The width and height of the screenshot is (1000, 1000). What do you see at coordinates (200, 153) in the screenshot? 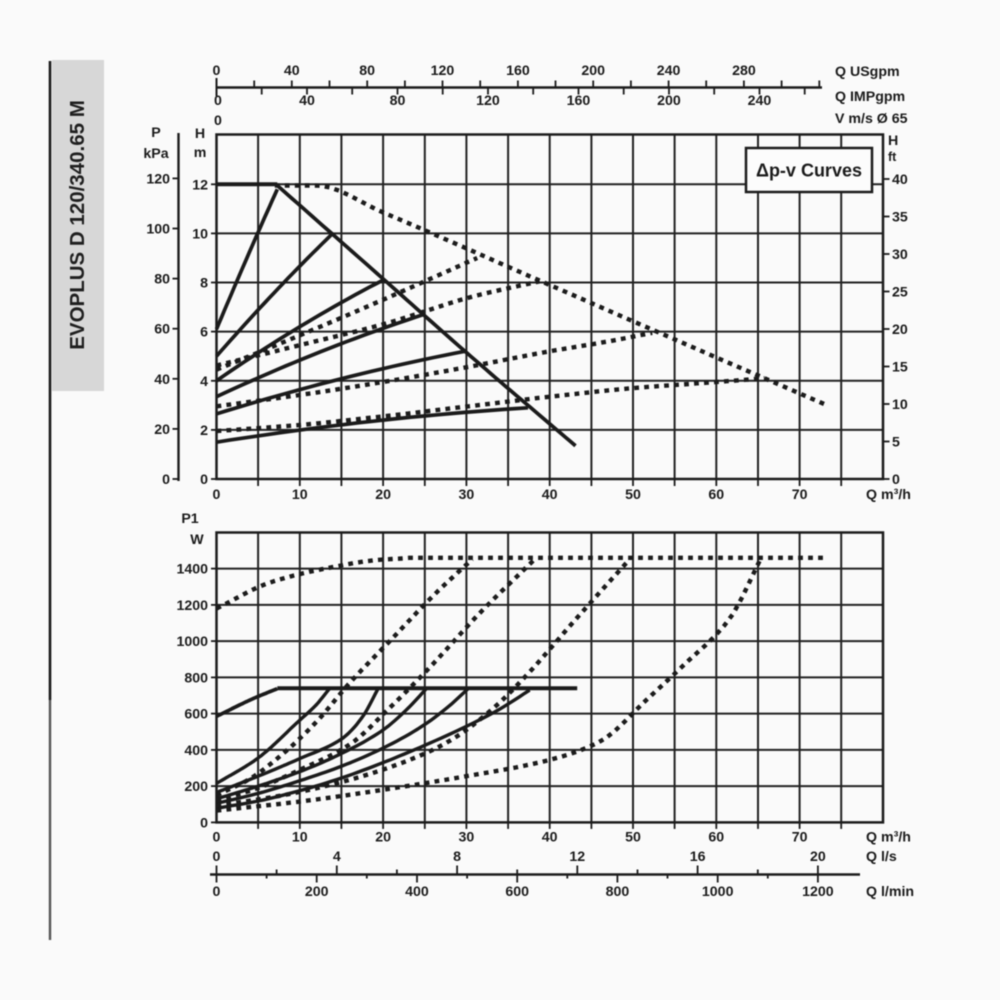
I see `svg-text: m` at bounding box center [200, 153].